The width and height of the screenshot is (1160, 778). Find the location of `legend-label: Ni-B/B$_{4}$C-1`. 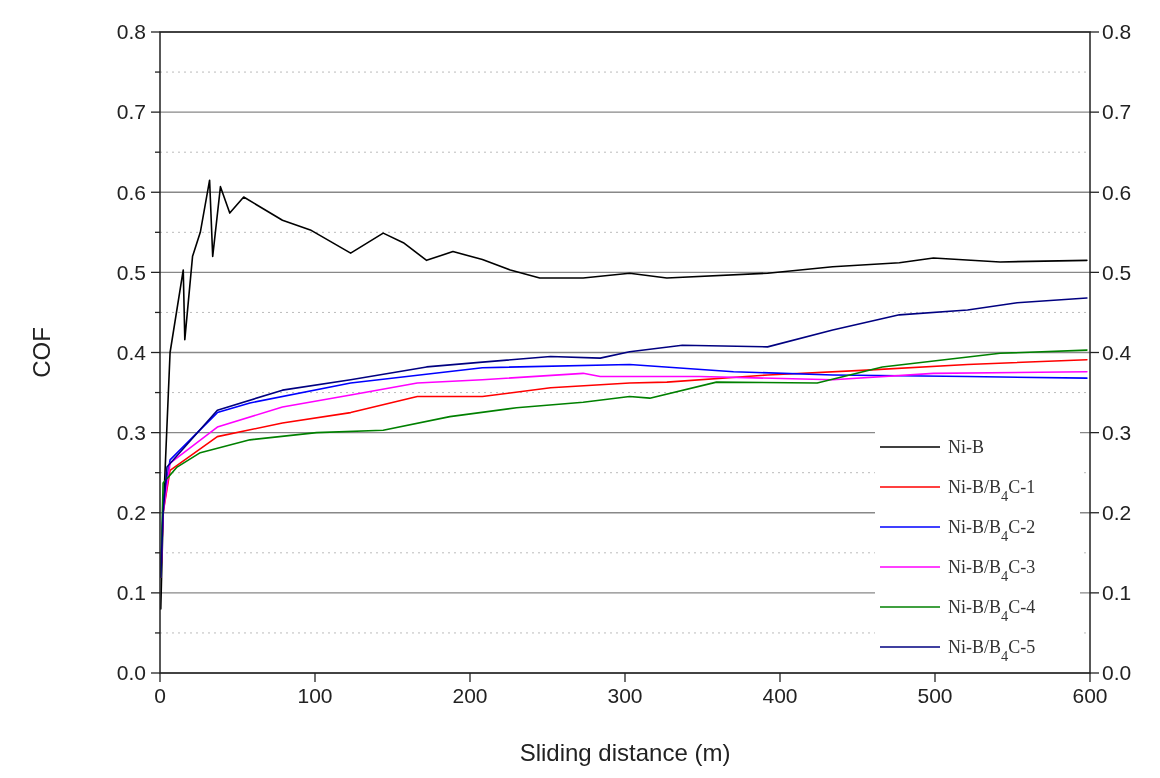

legend-label: Ni-B/B$_{4}$C-1 is located at coordinates (992, 491).